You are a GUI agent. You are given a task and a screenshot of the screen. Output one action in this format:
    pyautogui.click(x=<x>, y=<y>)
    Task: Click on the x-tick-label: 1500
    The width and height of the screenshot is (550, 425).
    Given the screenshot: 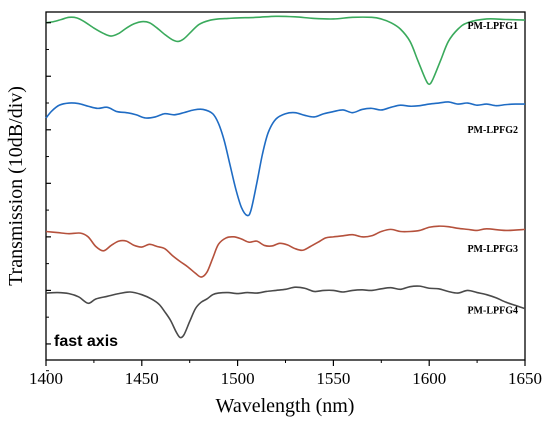 What is the action you would take?
    pyautogui.click(x=238, y=378)
    